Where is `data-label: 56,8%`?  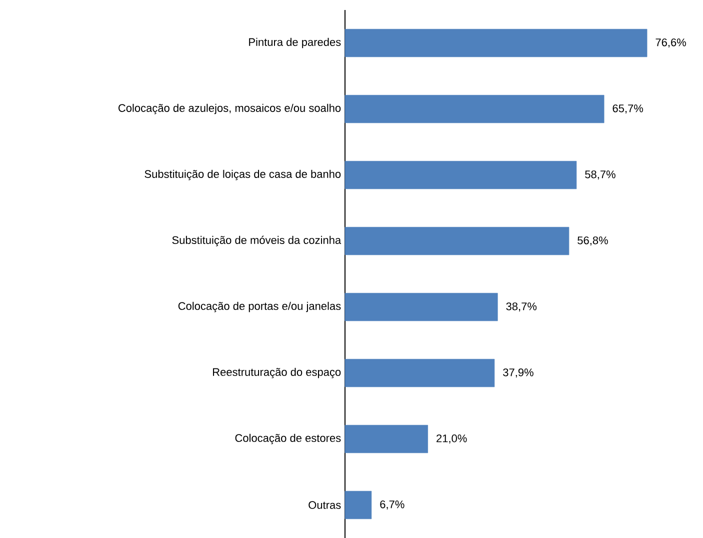 data-label: 56,8% is located at coordinates (593, 241).